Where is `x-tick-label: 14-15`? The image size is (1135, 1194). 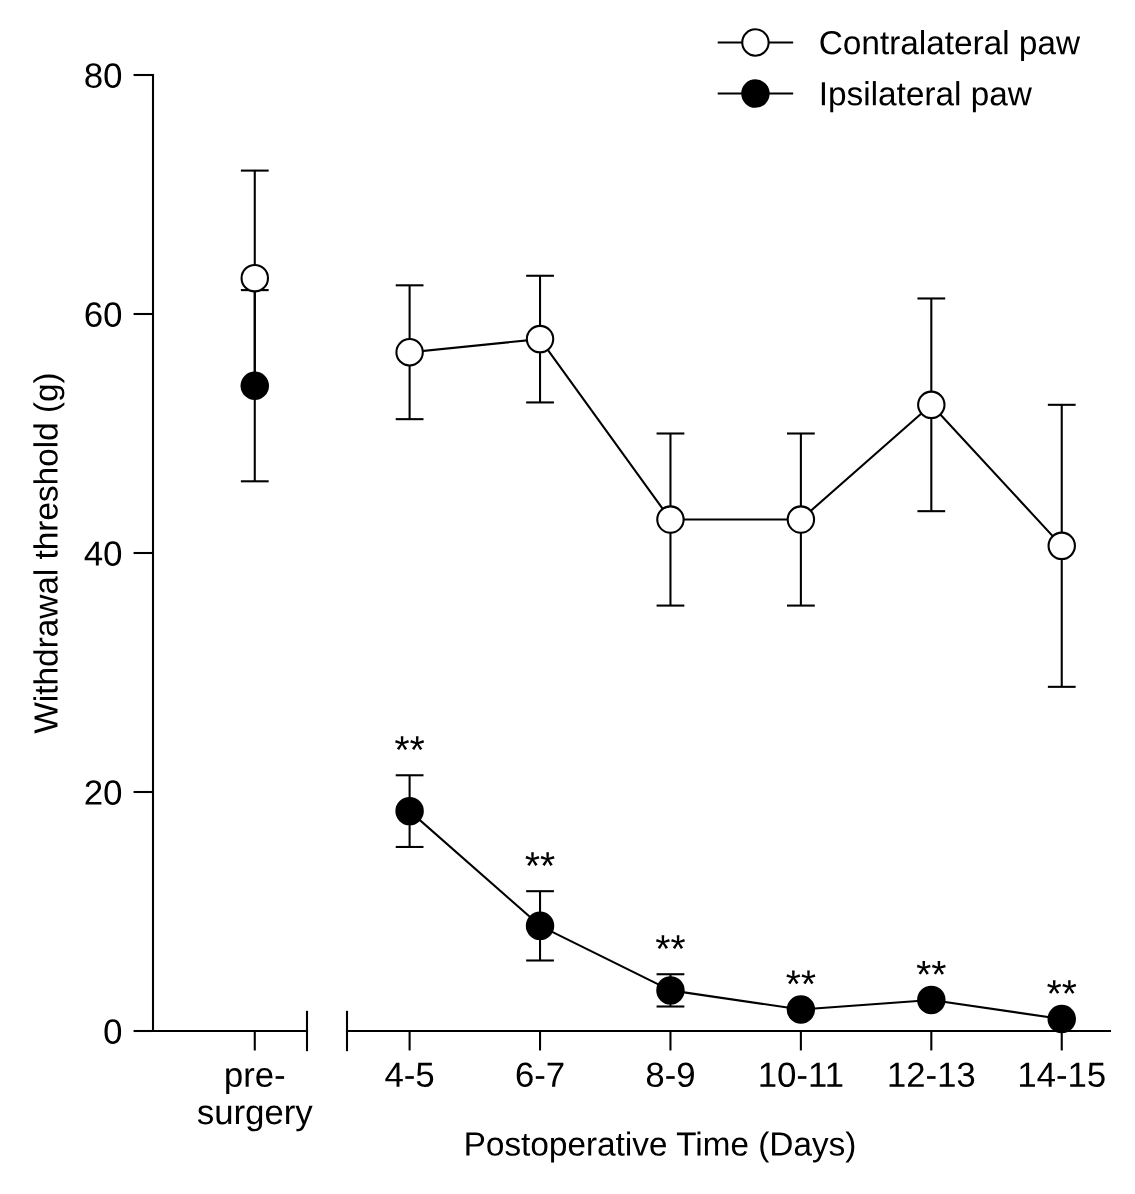
x-tick-label: 14-15 is located at coordinates (1062, 1075).